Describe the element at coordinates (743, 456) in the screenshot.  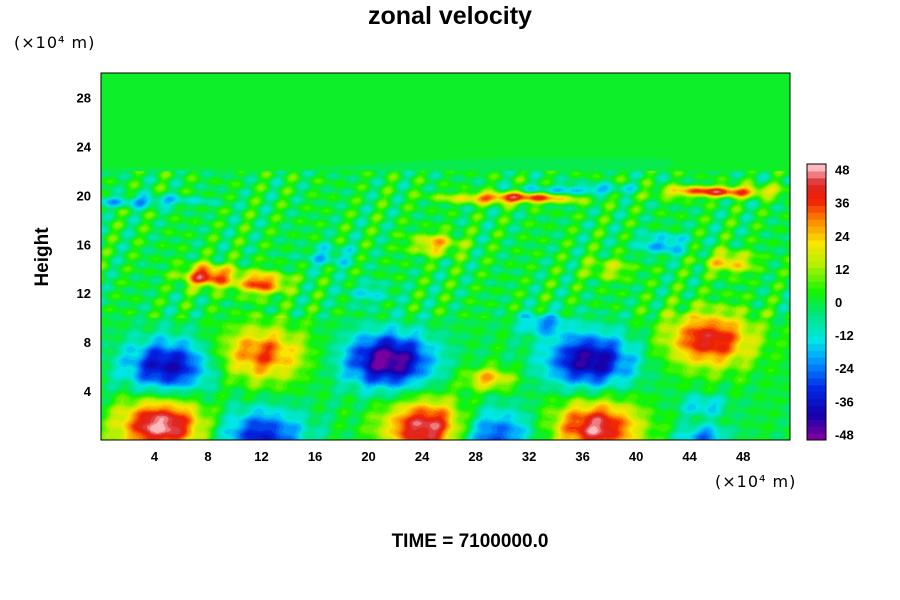
I see `x-tick-label: 48` at that location.